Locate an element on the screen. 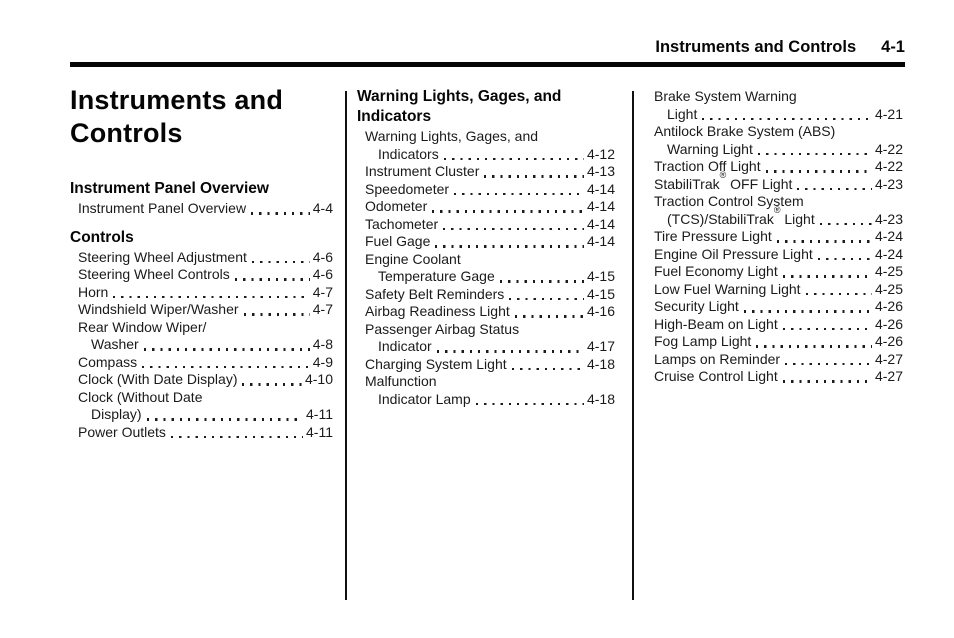 The image size is (954, 638). toc-entry-row: Traction Off Light 4-22 is located at coordinates (778, 167).